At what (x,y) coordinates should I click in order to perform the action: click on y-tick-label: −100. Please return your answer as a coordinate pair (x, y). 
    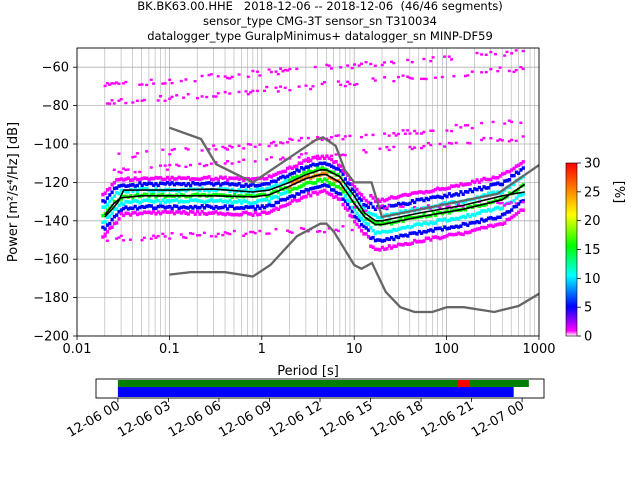
    Looking at the image, I should click on (51, 145).